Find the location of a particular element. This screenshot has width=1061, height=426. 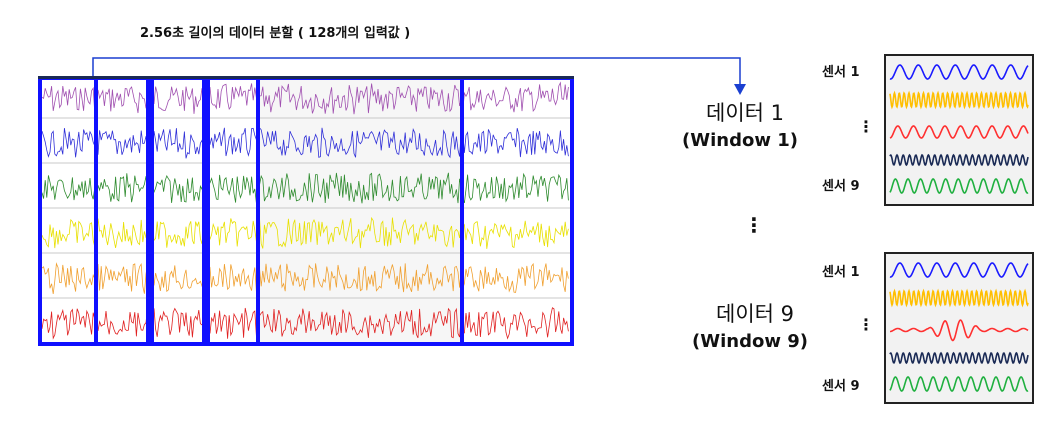

window1-sensor-box is located at coordinates (959, 130).